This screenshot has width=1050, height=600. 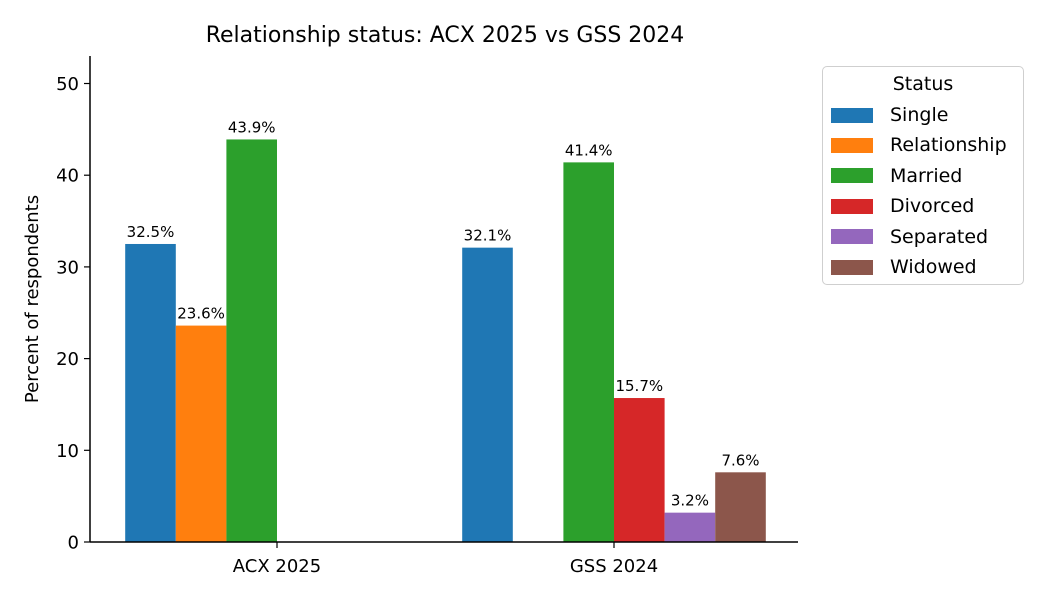 I want to click on data-label: 41.4%, so click(x=589, y=150).